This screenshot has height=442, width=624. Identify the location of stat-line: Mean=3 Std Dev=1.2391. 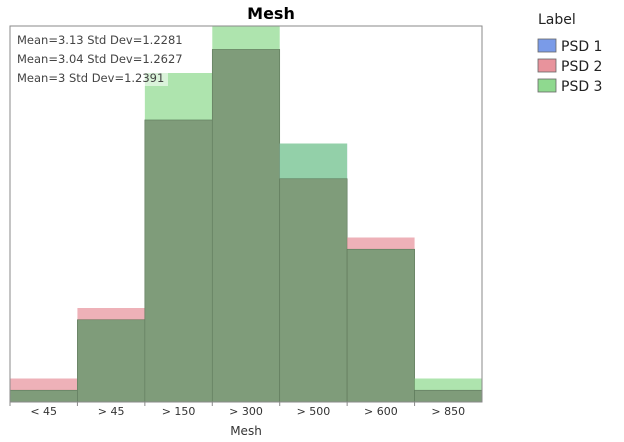
(90, 78).